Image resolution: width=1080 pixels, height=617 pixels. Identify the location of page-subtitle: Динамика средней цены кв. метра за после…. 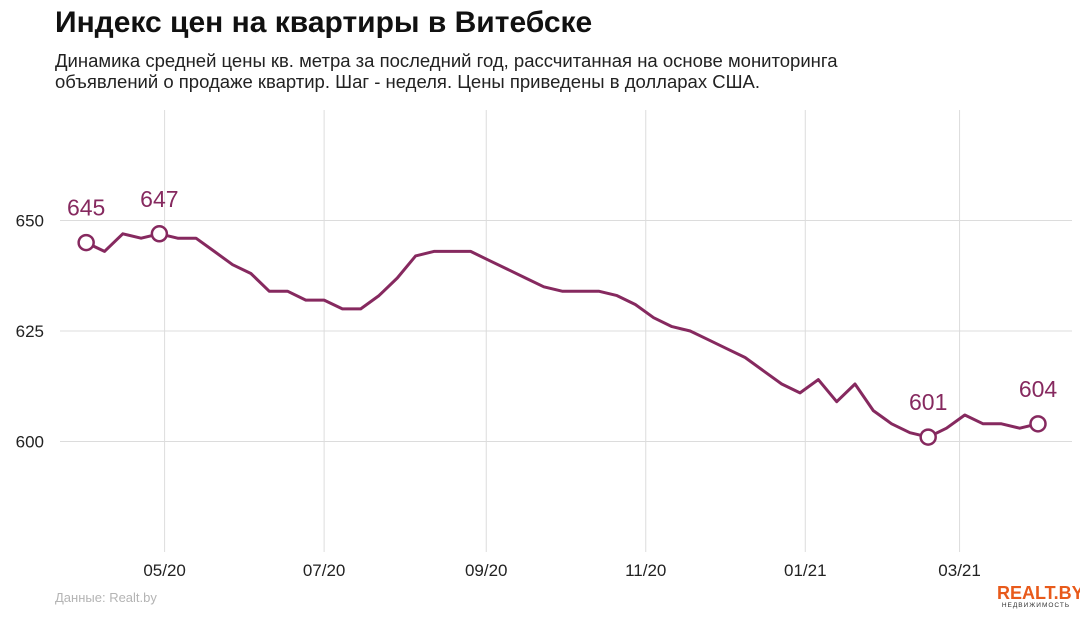
(446, 71).